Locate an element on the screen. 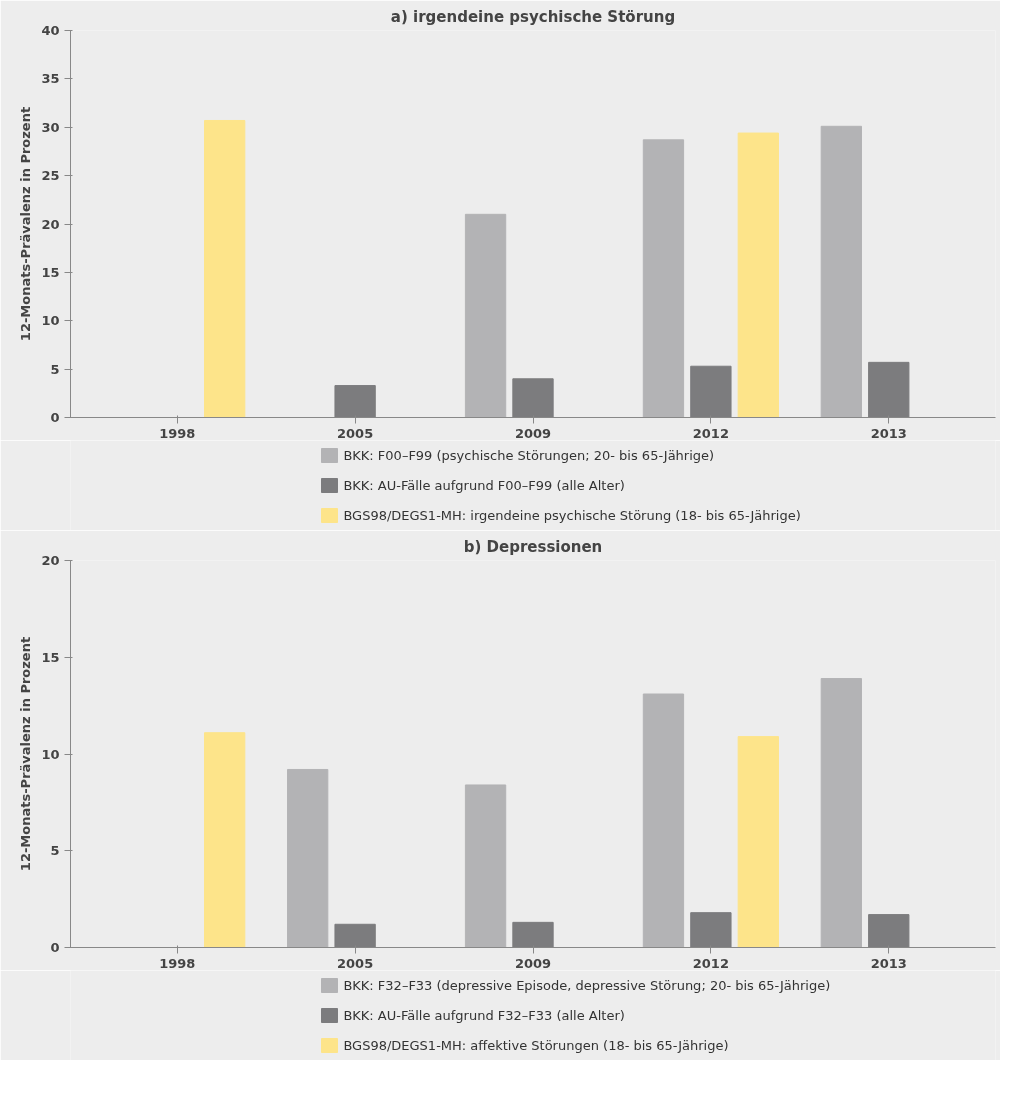 The width and height of the screenshot is (1016, 1100). chart-title: b) Depressionen is located at coordinates (533, 546).